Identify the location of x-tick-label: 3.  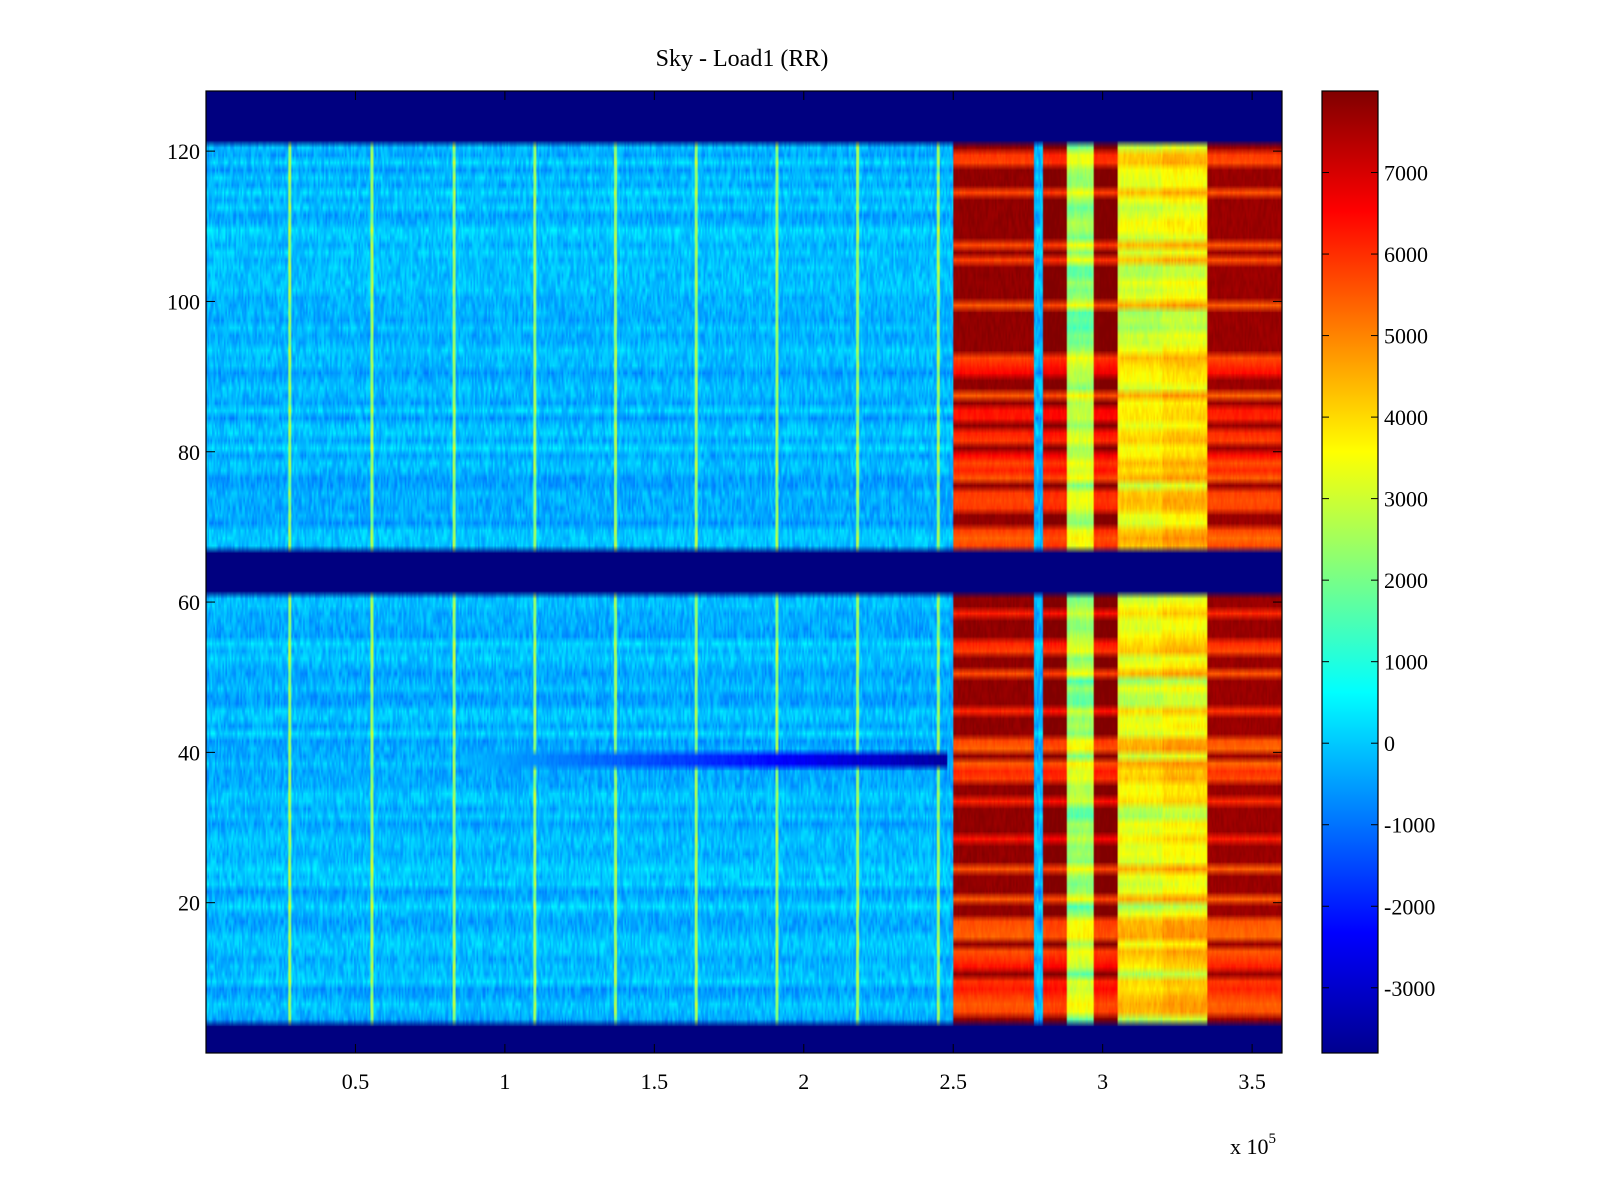
(1102, 1081).